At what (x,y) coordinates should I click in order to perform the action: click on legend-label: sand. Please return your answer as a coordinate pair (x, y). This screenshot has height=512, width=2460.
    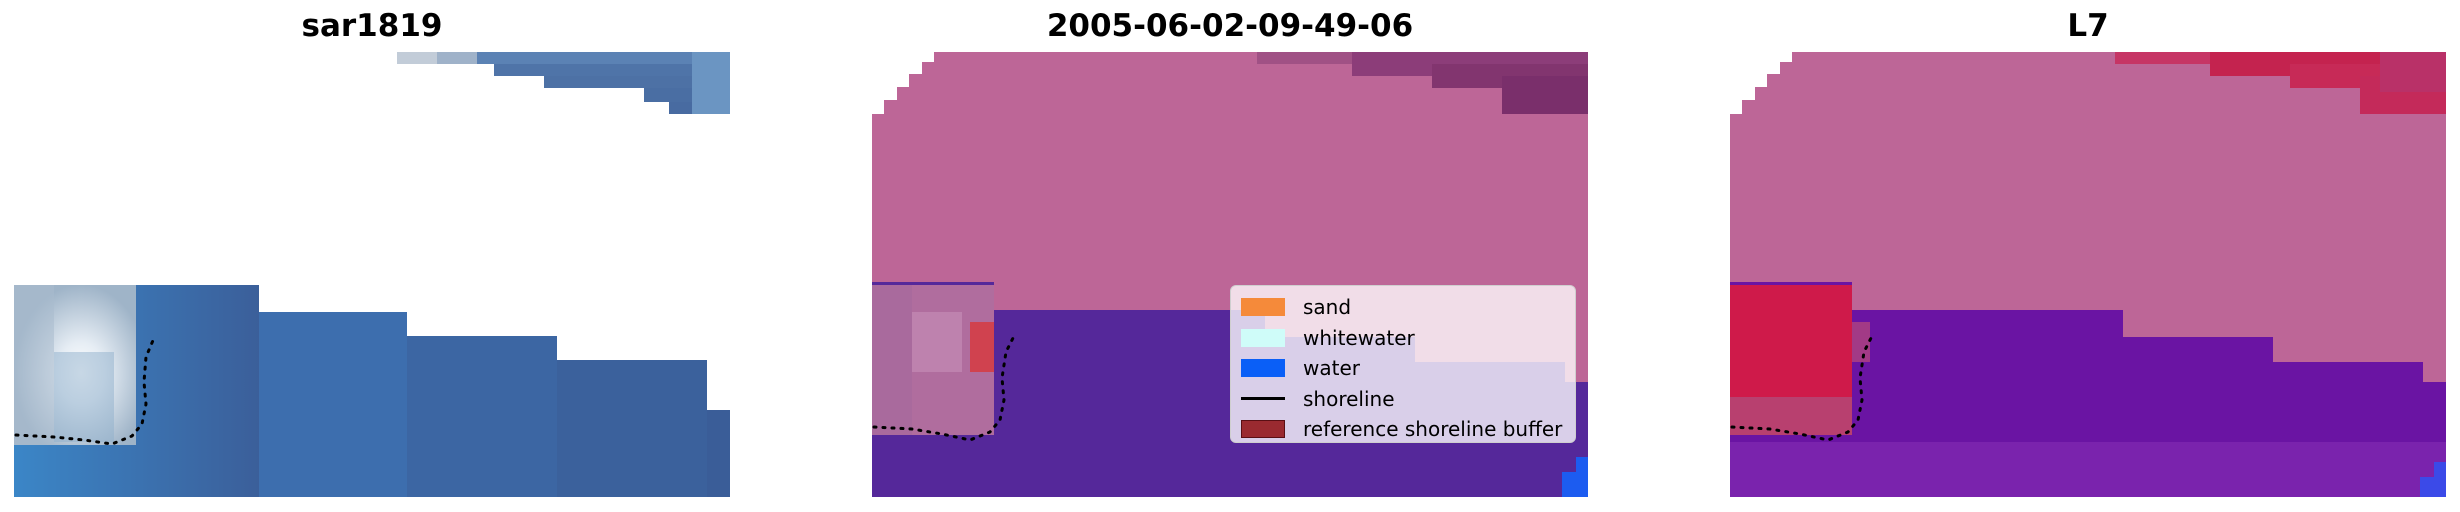
    Looking at the image, I should click on (1327, 307).